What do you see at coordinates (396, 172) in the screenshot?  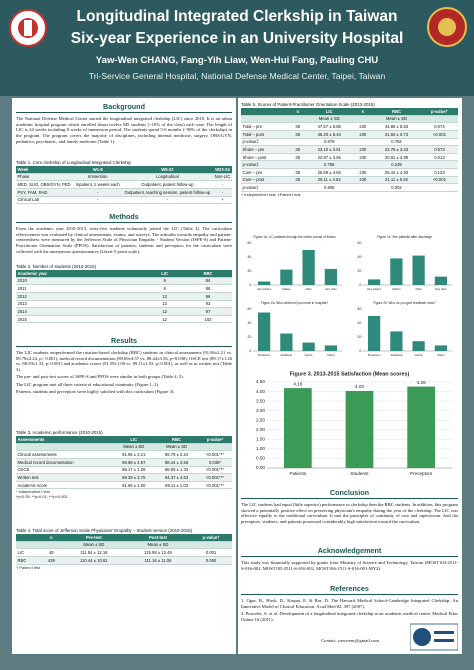 I see `table-cell: 25.44 ± 4.93` at bounding box center [396, 172].